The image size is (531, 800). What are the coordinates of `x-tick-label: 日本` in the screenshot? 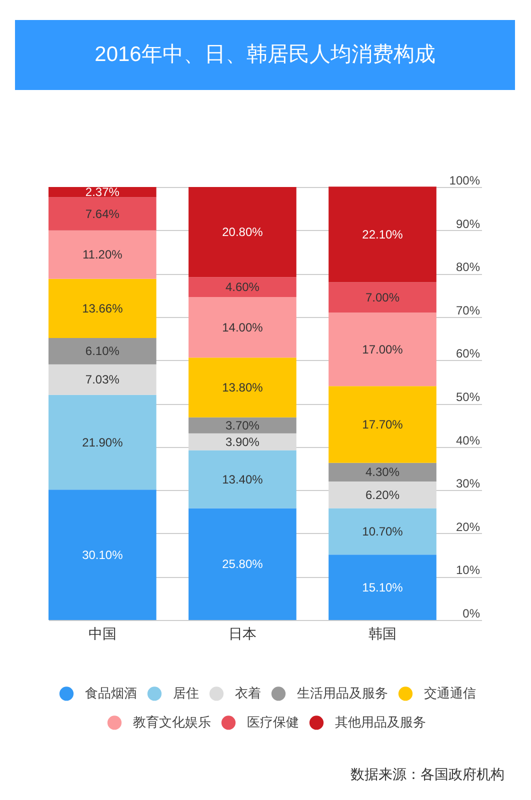 It's located at (242, 634).